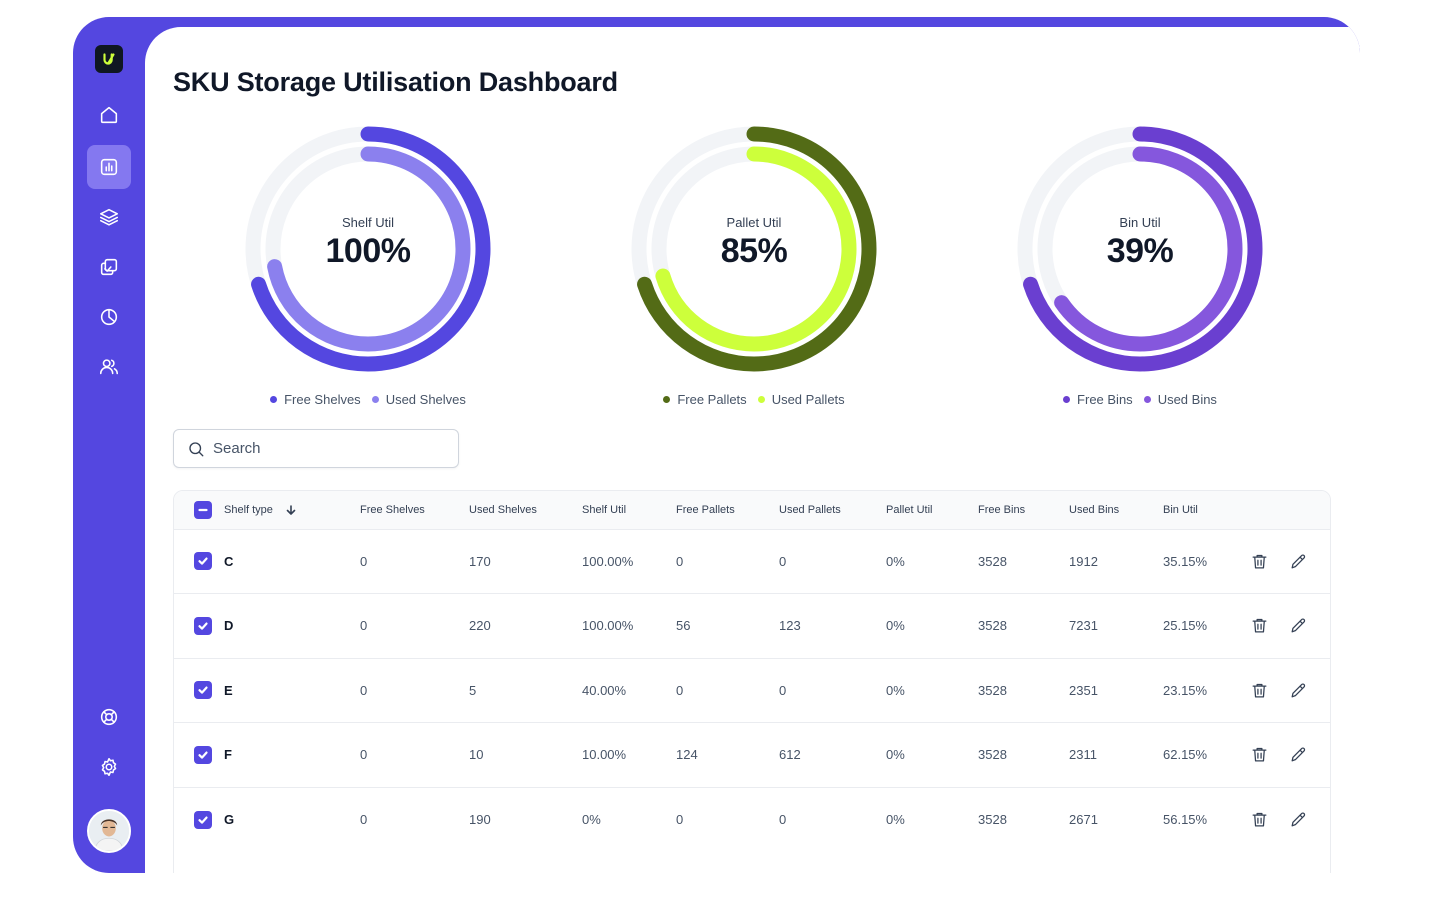 Image resolution: width=1440 pixels, height=900 pixels. I want to click on search-input, so click(323, 448).